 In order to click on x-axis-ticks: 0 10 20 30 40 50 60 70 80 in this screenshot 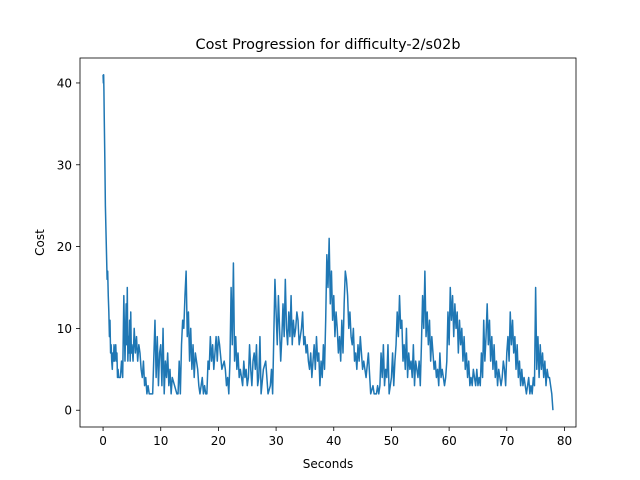, I will do `click(335, 437)`.